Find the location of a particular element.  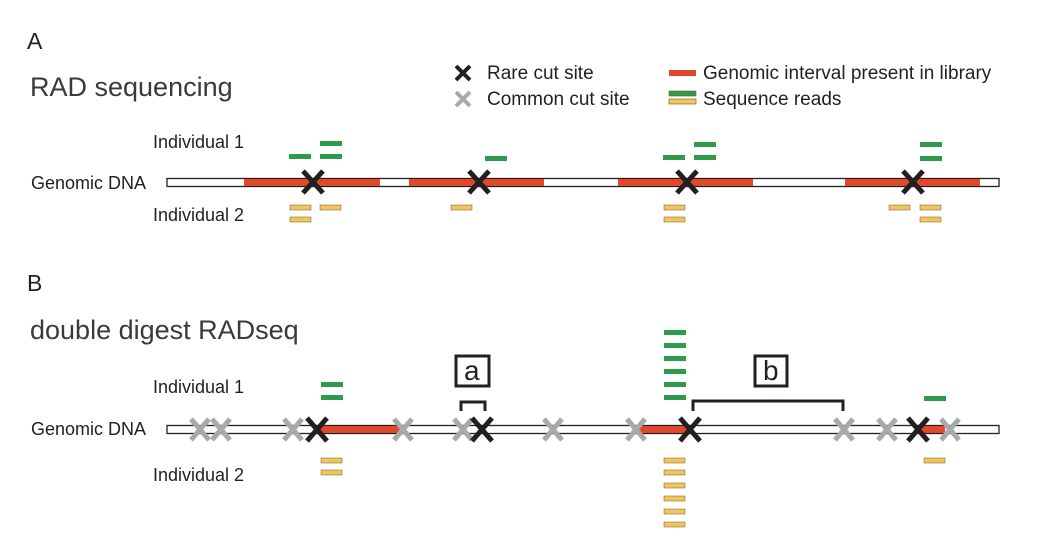

a-dna-strand is located at coordinates (583, 182).